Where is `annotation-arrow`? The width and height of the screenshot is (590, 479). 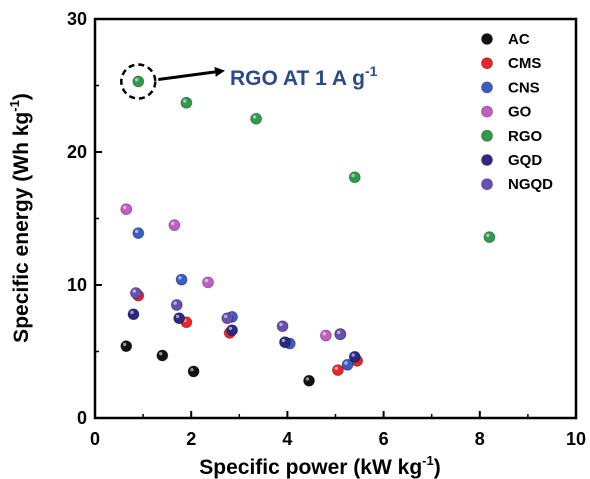
annotation-arrow is located at coordinates (191, 73).